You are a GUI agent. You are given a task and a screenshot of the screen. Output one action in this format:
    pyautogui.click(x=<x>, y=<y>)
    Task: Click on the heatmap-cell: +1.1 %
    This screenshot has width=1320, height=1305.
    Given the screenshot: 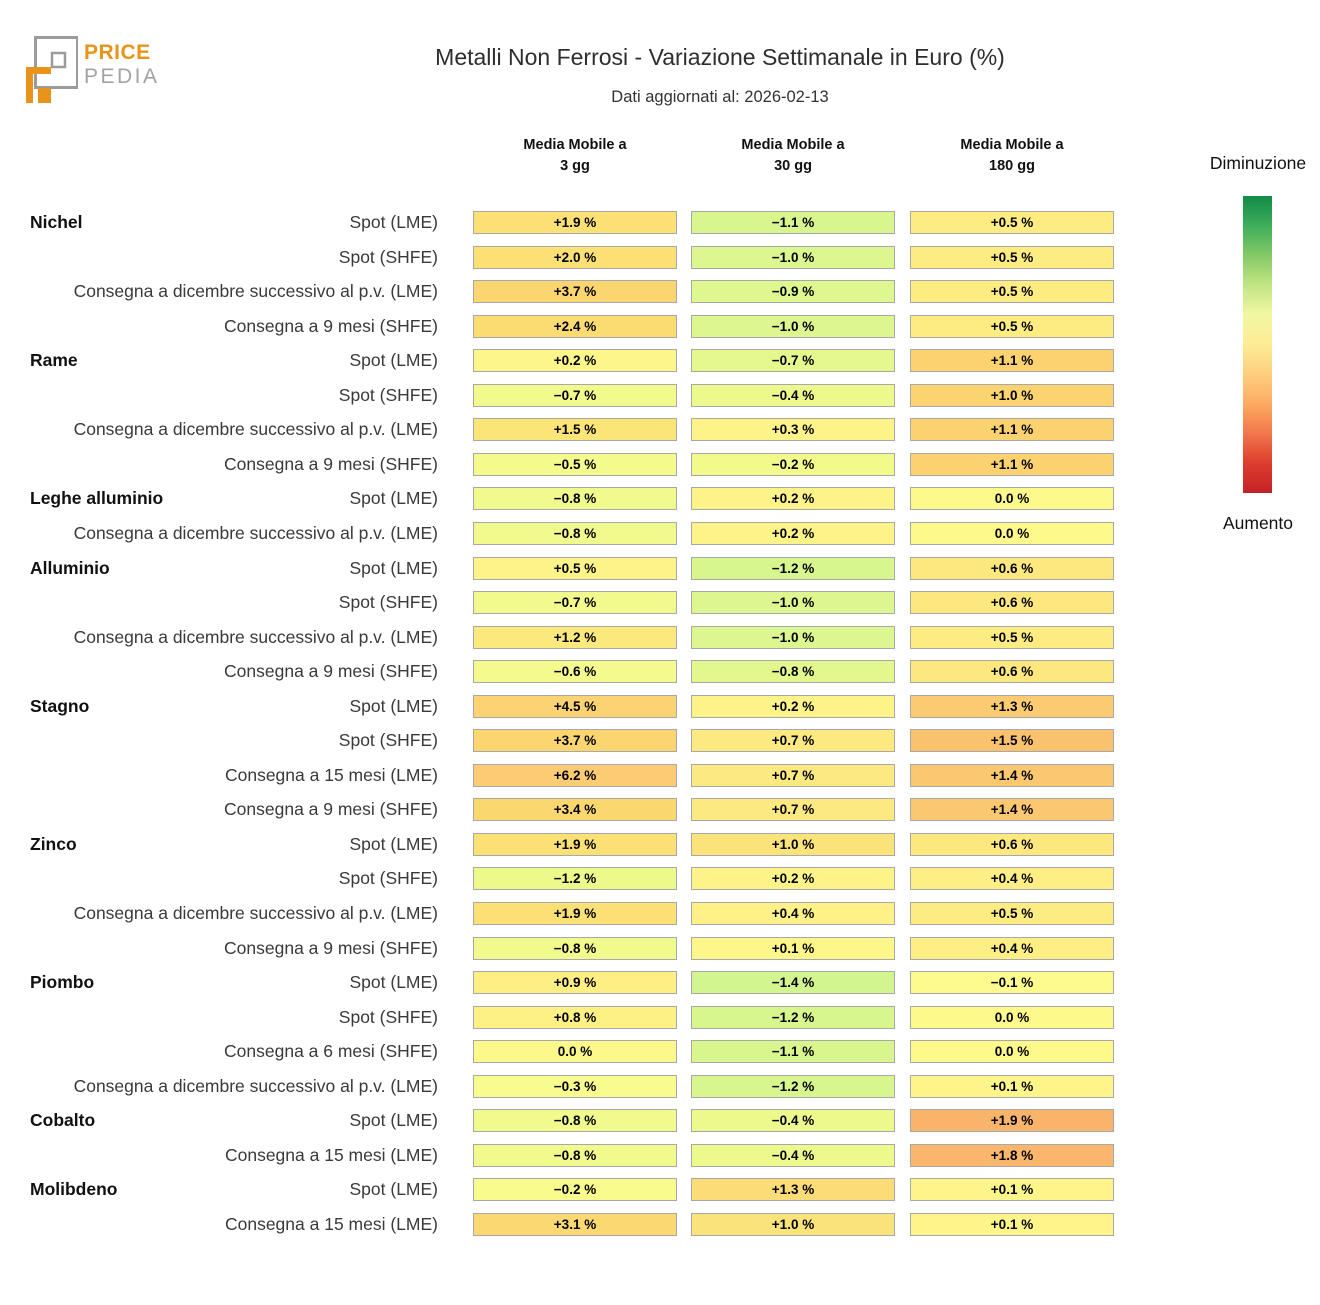 What is the action you would take?
    pyautogui.click(x=1012, y=361)
    